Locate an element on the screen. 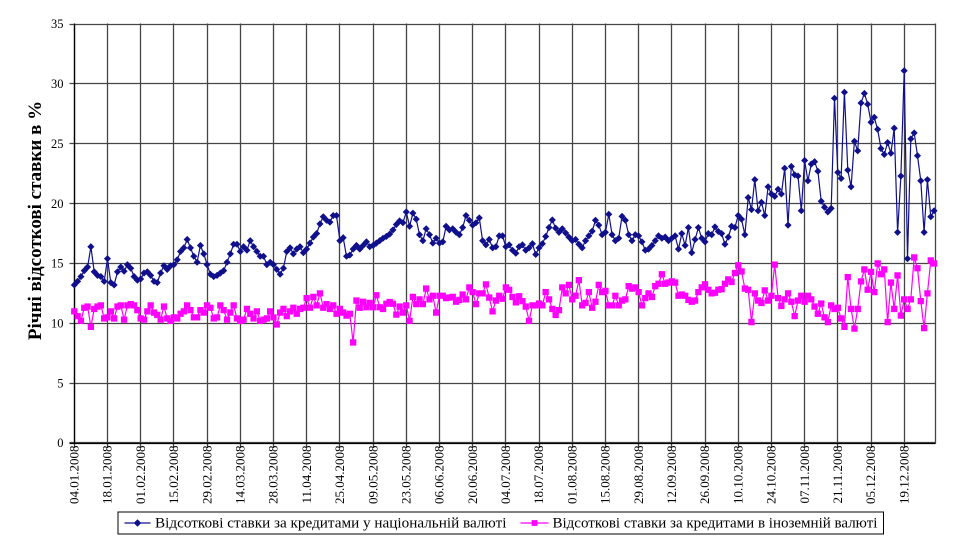 This screenshot has height=544, width=960. svg-text: 29.02.2008 is located at coordinates (206, 475).